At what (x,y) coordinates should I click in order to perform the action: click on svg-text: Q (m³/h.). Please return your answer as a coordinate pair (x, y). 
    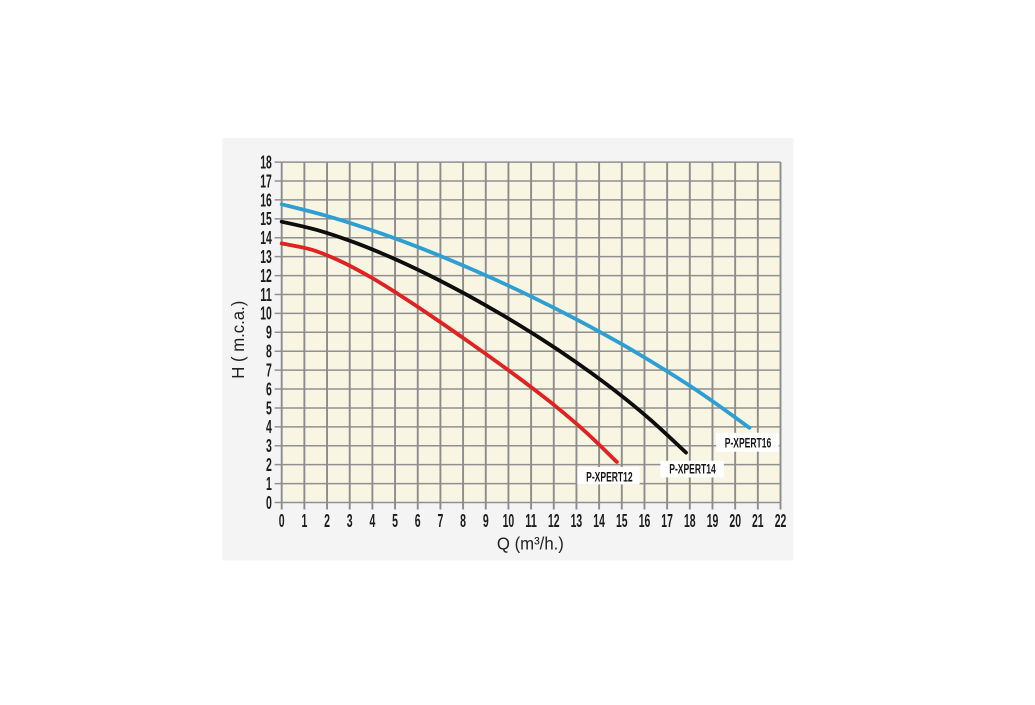
    Looking at the image, I should click on (530, 544).